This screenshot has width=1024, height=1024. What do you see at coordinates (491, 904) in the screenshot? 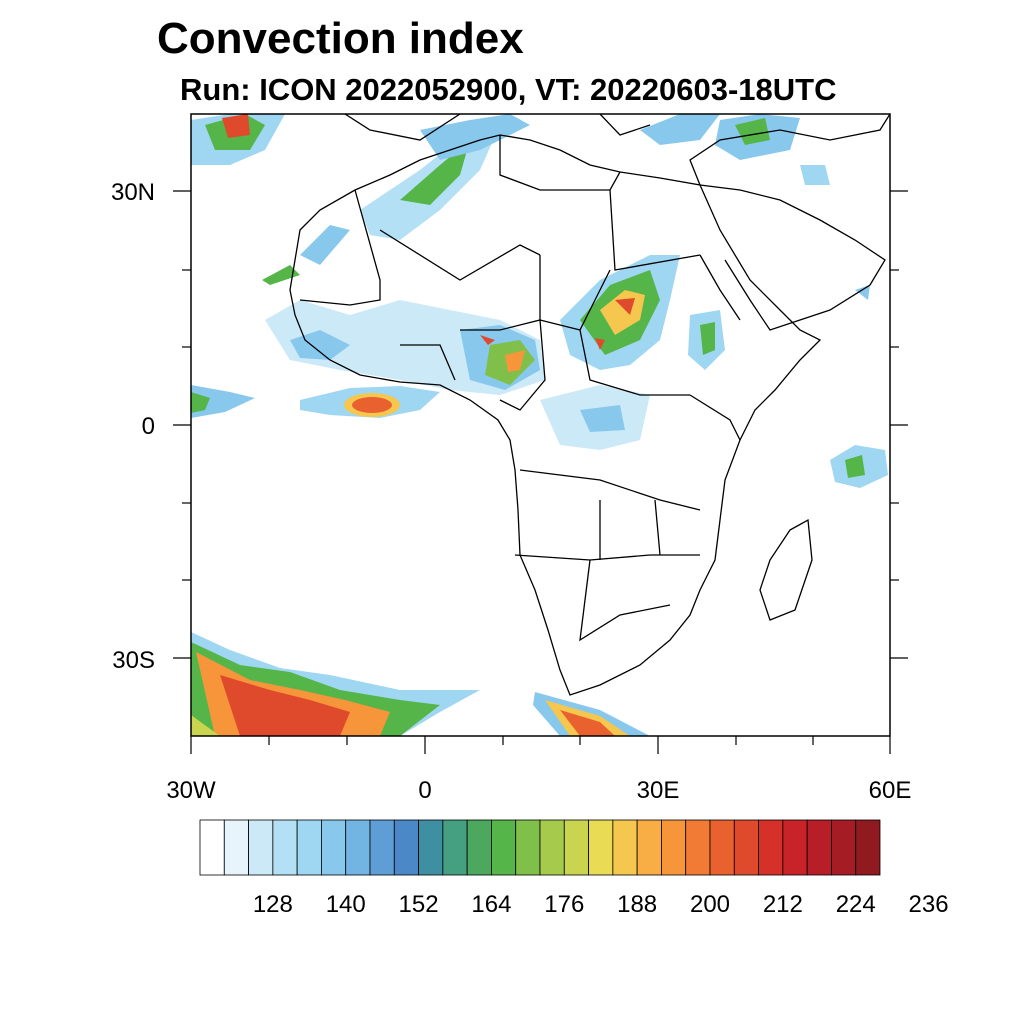
I see `colorbar-tick-label: 164` at bounding box center [491, 904].